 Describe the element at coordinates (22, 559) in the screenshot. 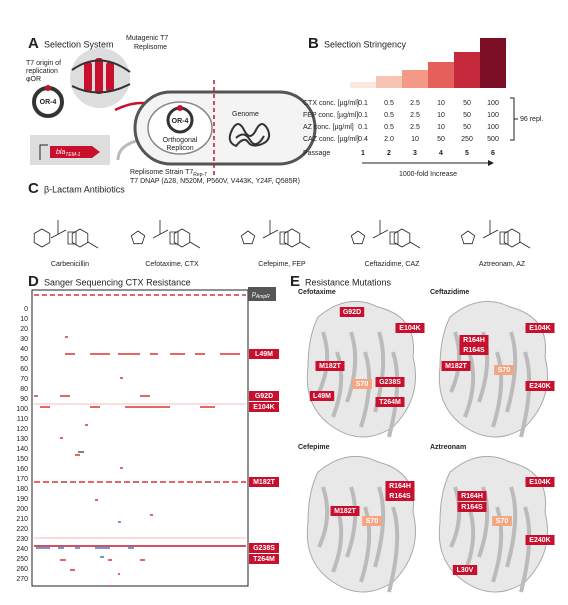

I see `position-label: 250` at that location.